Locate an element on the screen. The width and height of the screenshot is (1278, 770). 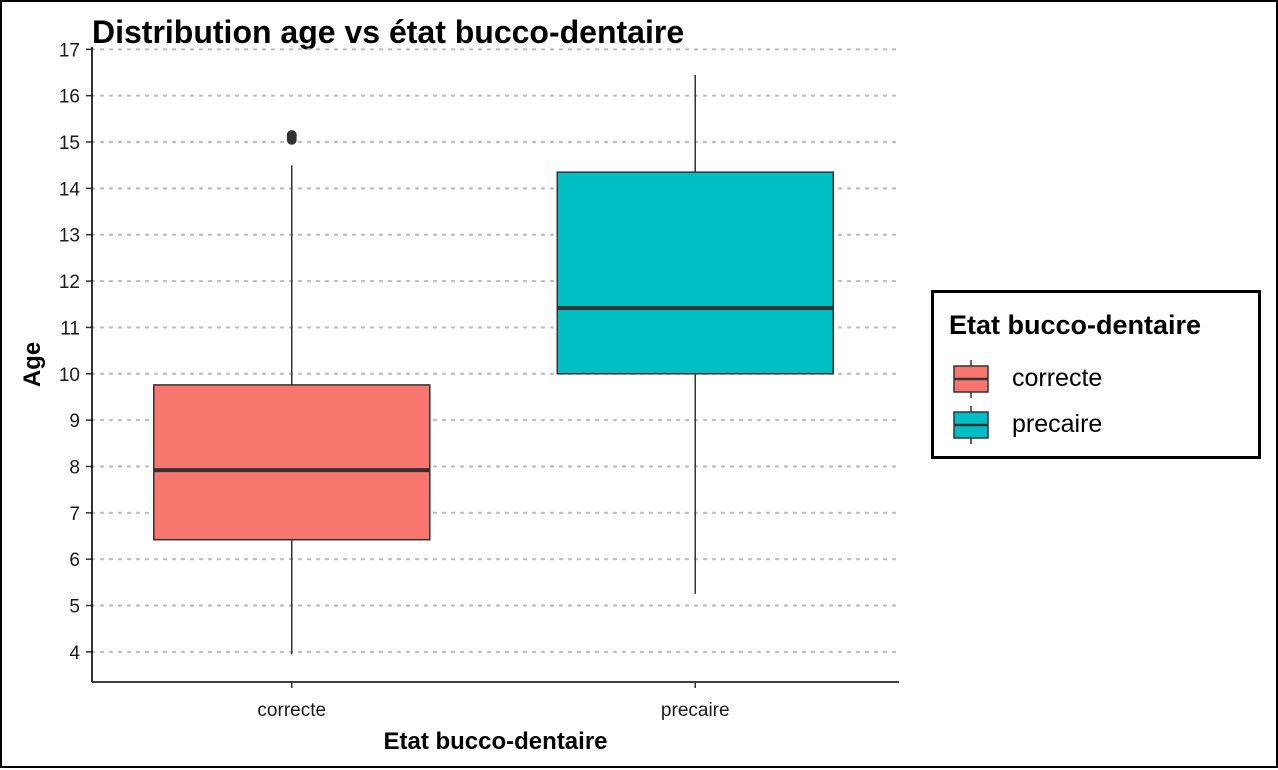
legend-key-precaire is located at coordinates (971, 425).